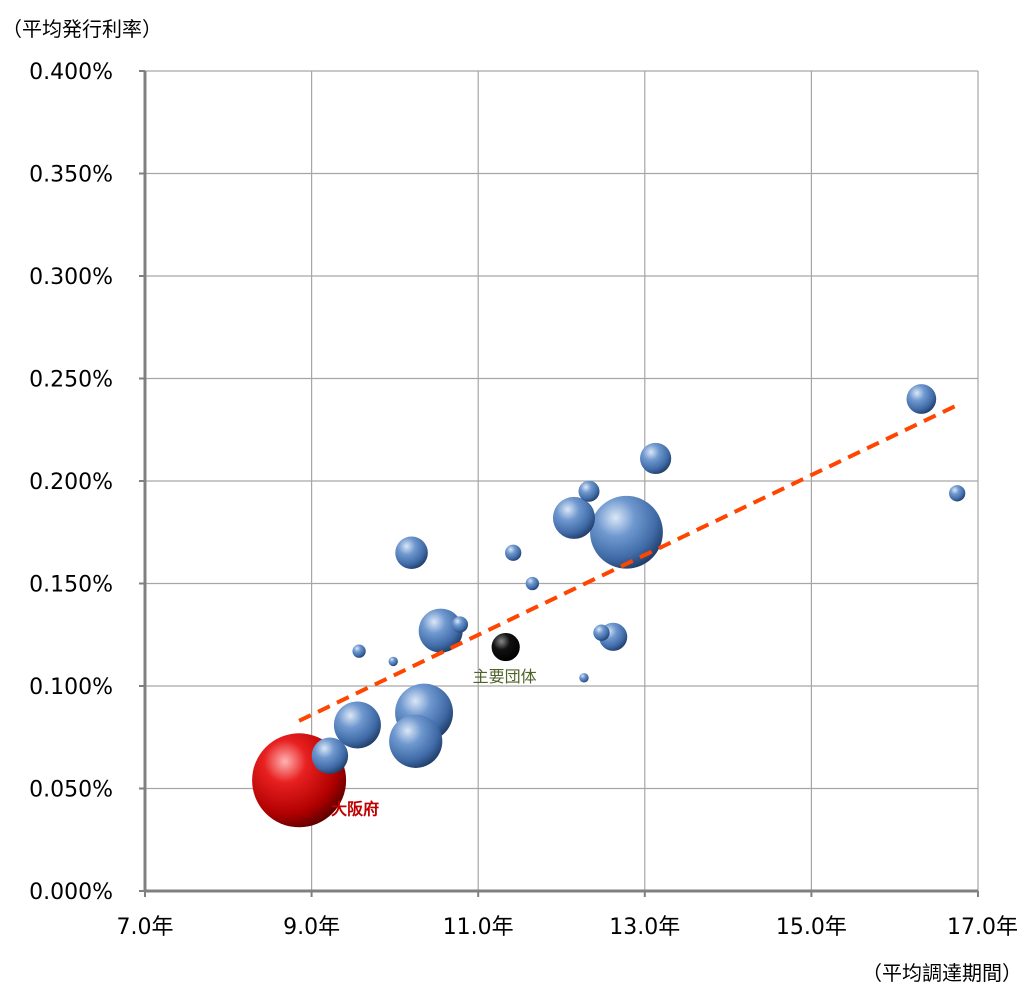 The image size is (1024, 993). Describe the element at coordinates (71, 482) in the screenshot. I see `y-tick-label: 0.200%` at that location.